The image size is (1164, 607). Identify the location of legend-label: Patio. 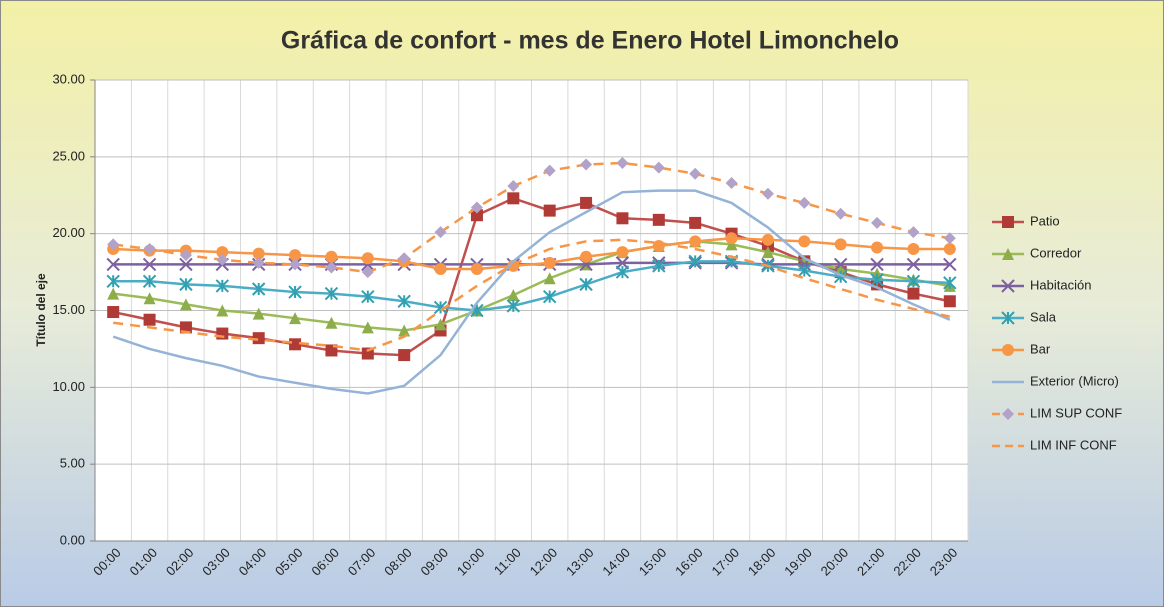
(1045, 220).